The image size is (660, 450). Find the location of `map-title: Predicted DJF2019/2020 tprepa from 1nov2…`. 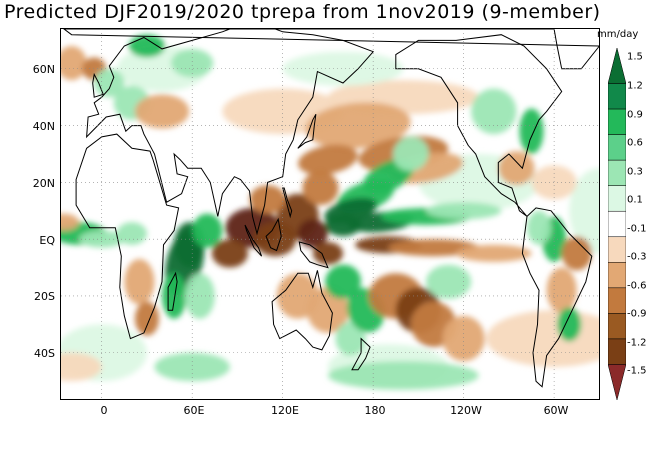

map-title: Predicted DJF2019/2020 tprepa from 1nov2… is located at coordinates (302, 12).